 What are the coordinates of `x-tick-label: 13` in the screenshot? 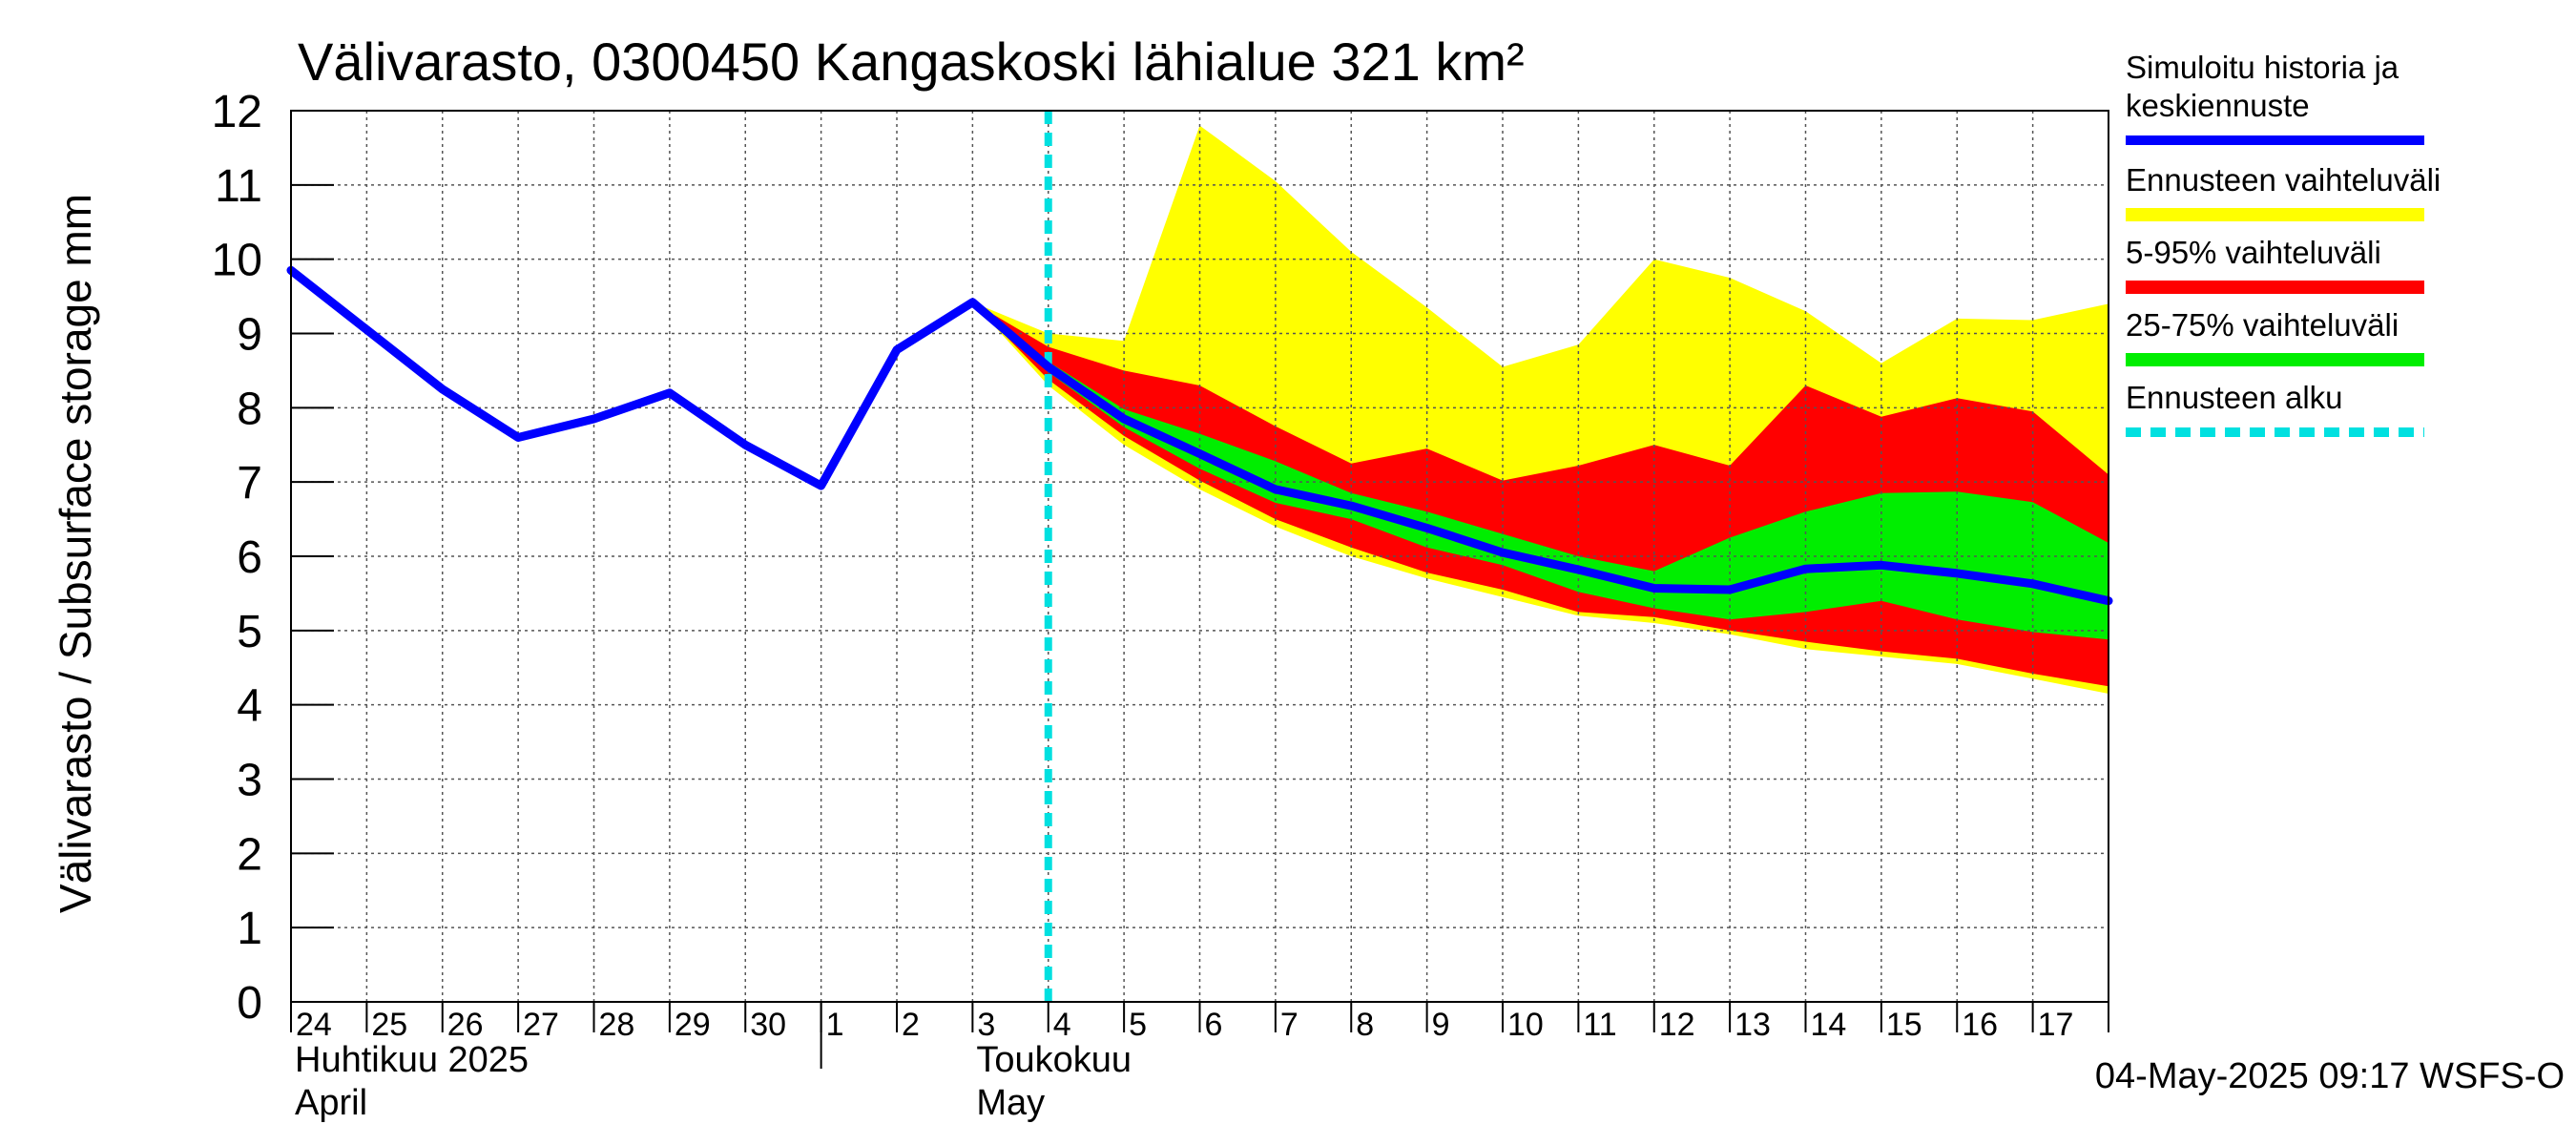 It's located at (1753, 1025).